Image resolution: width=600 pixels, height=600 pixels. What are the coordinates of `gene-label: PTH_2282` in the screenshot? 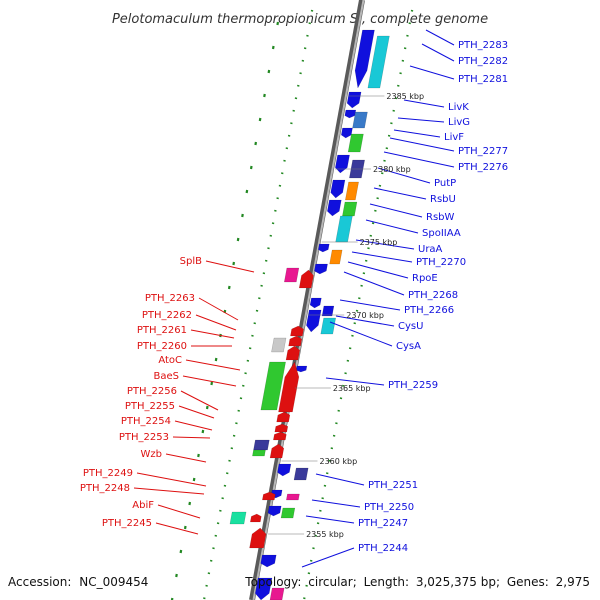 It's located at (483, 61).